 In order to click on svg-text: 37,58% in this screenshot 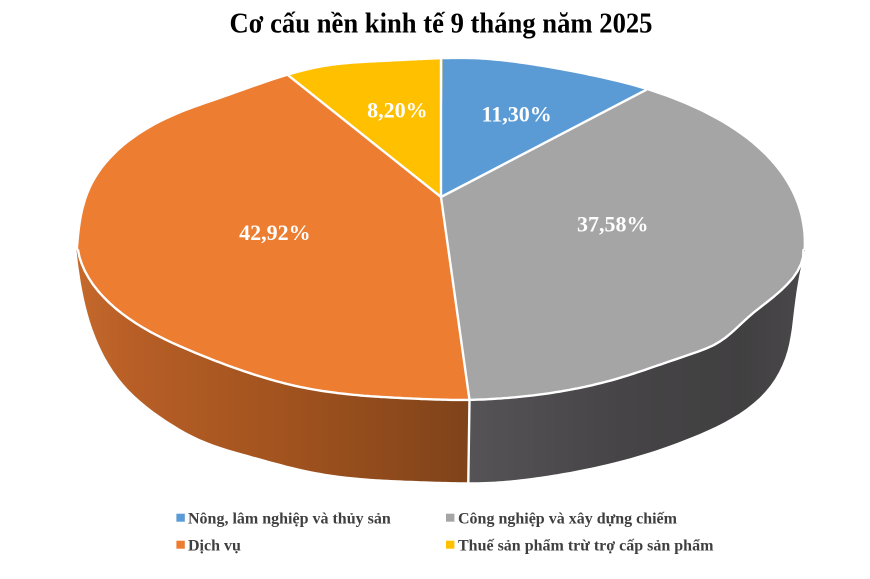, I will do `click(613, 223)`.